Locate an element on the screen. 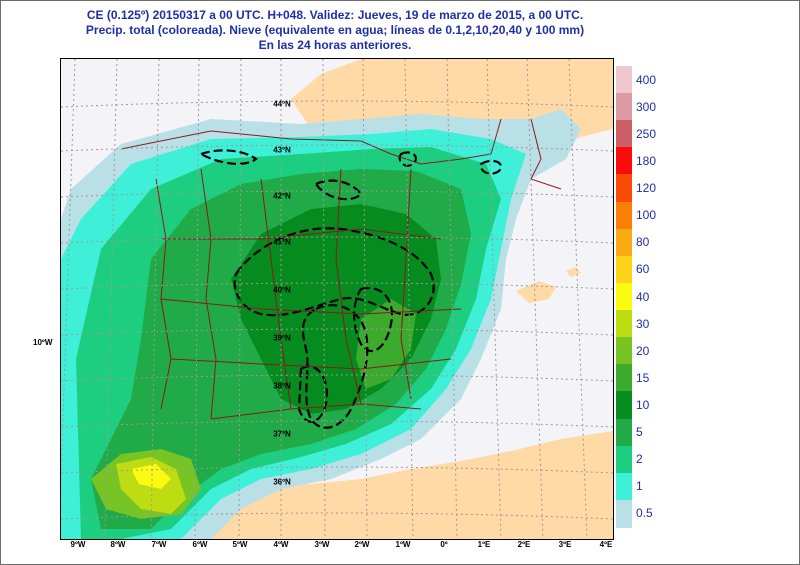  lon-label-5w: 5ºW is located at coordinates (240, 544).